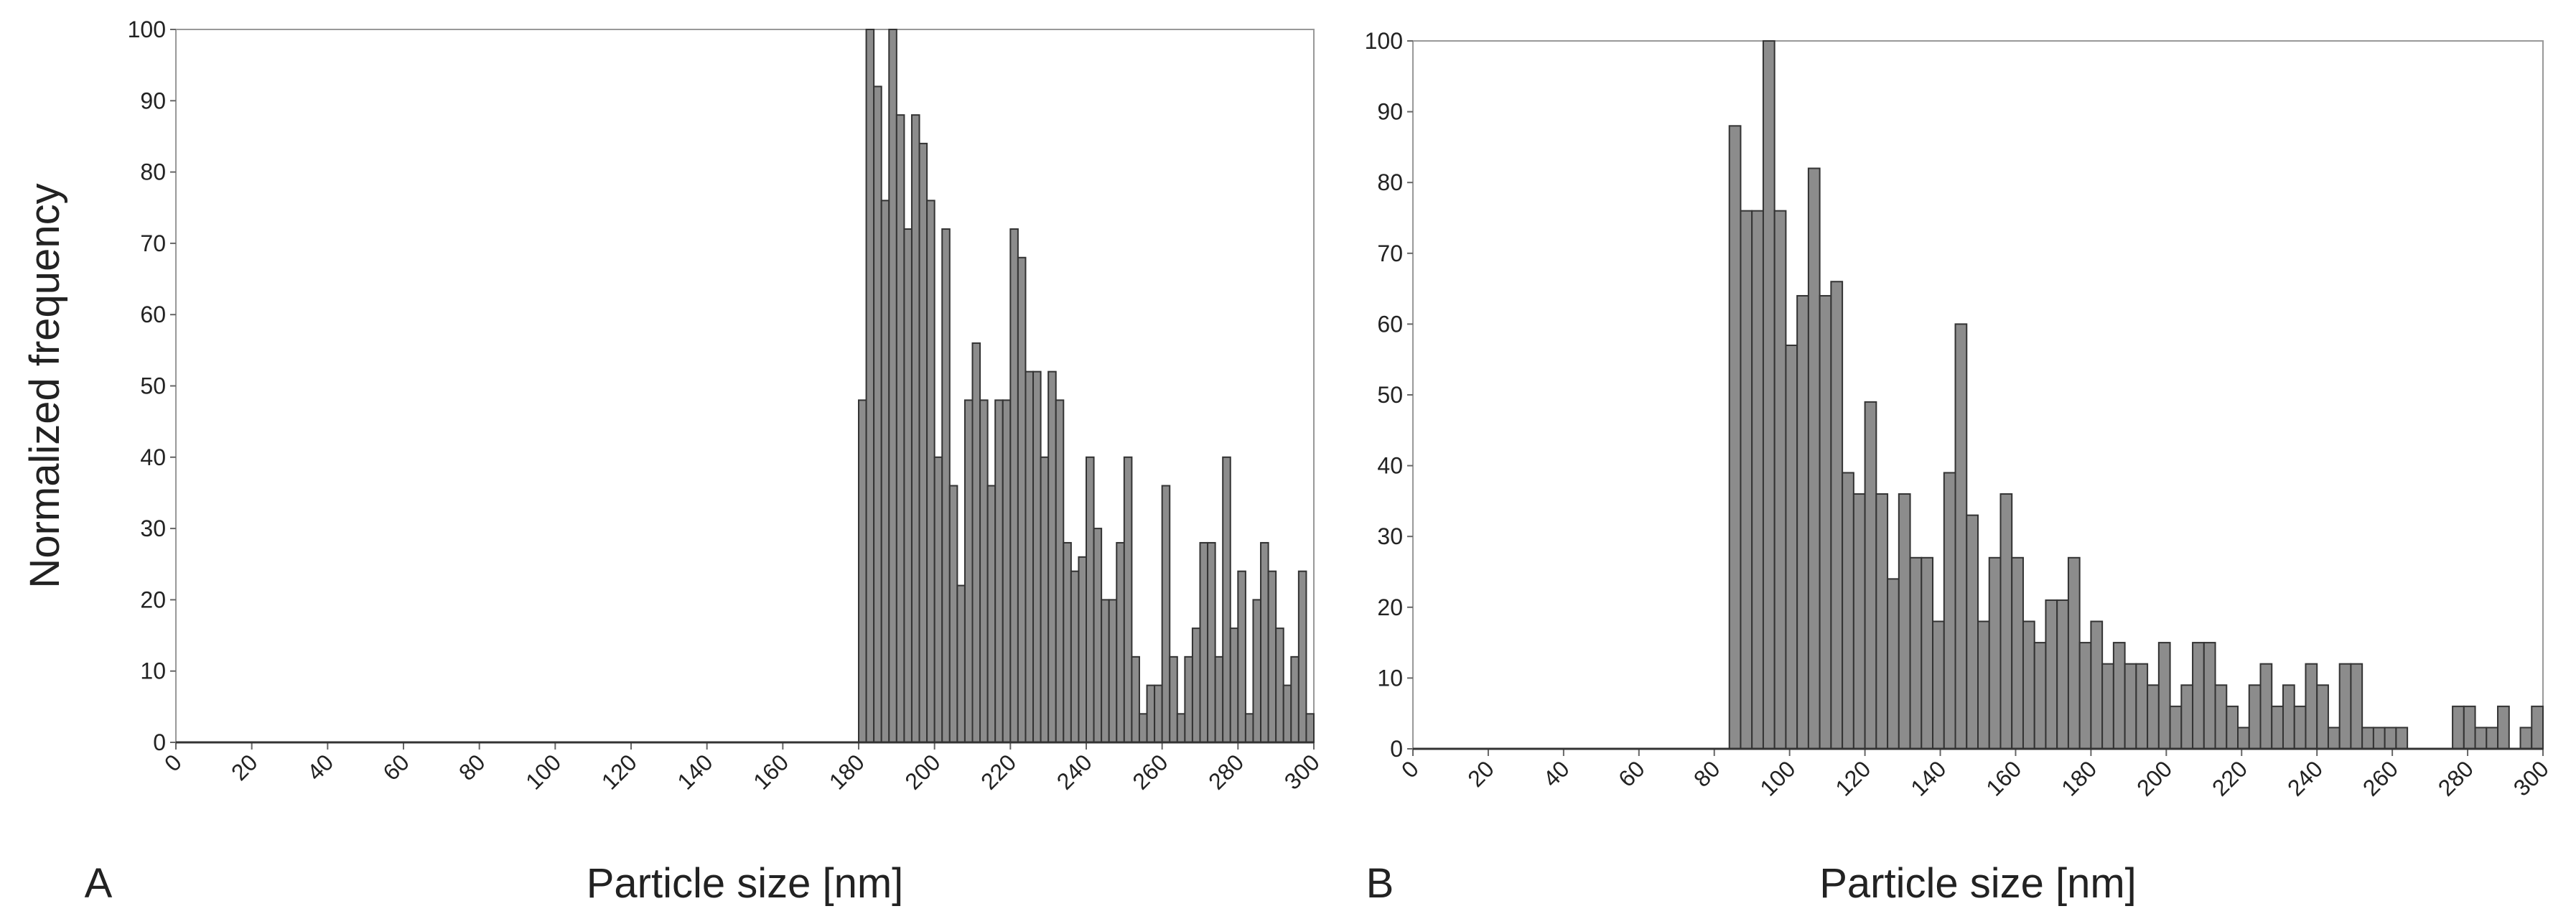  Describe the element at coordinates (173, 762) in the screenshot. I see `x-tick-label: 0` at that location.